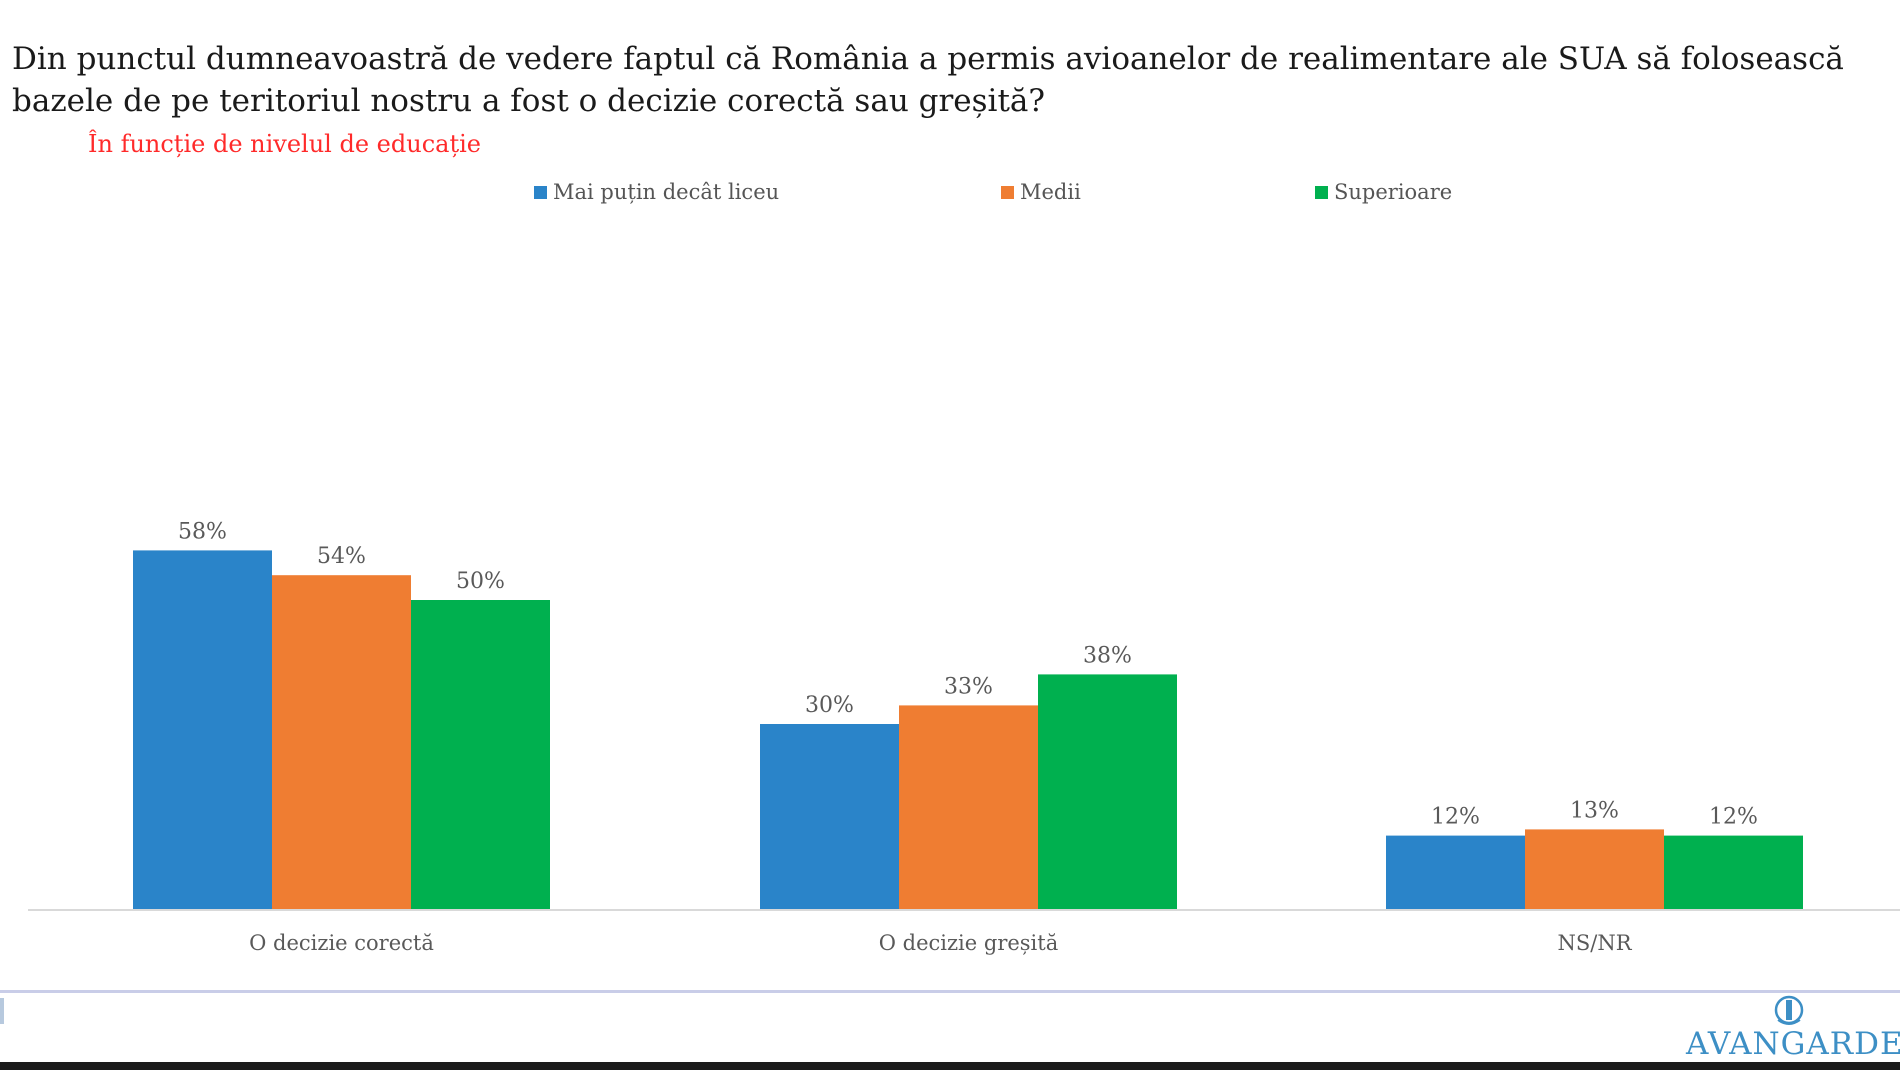 This screenshot has height=1070, width=1900. What do you see at coordinates (202, 531) in the screenshot?
I see `data-label: 58%` at bounding box center [202, 531].